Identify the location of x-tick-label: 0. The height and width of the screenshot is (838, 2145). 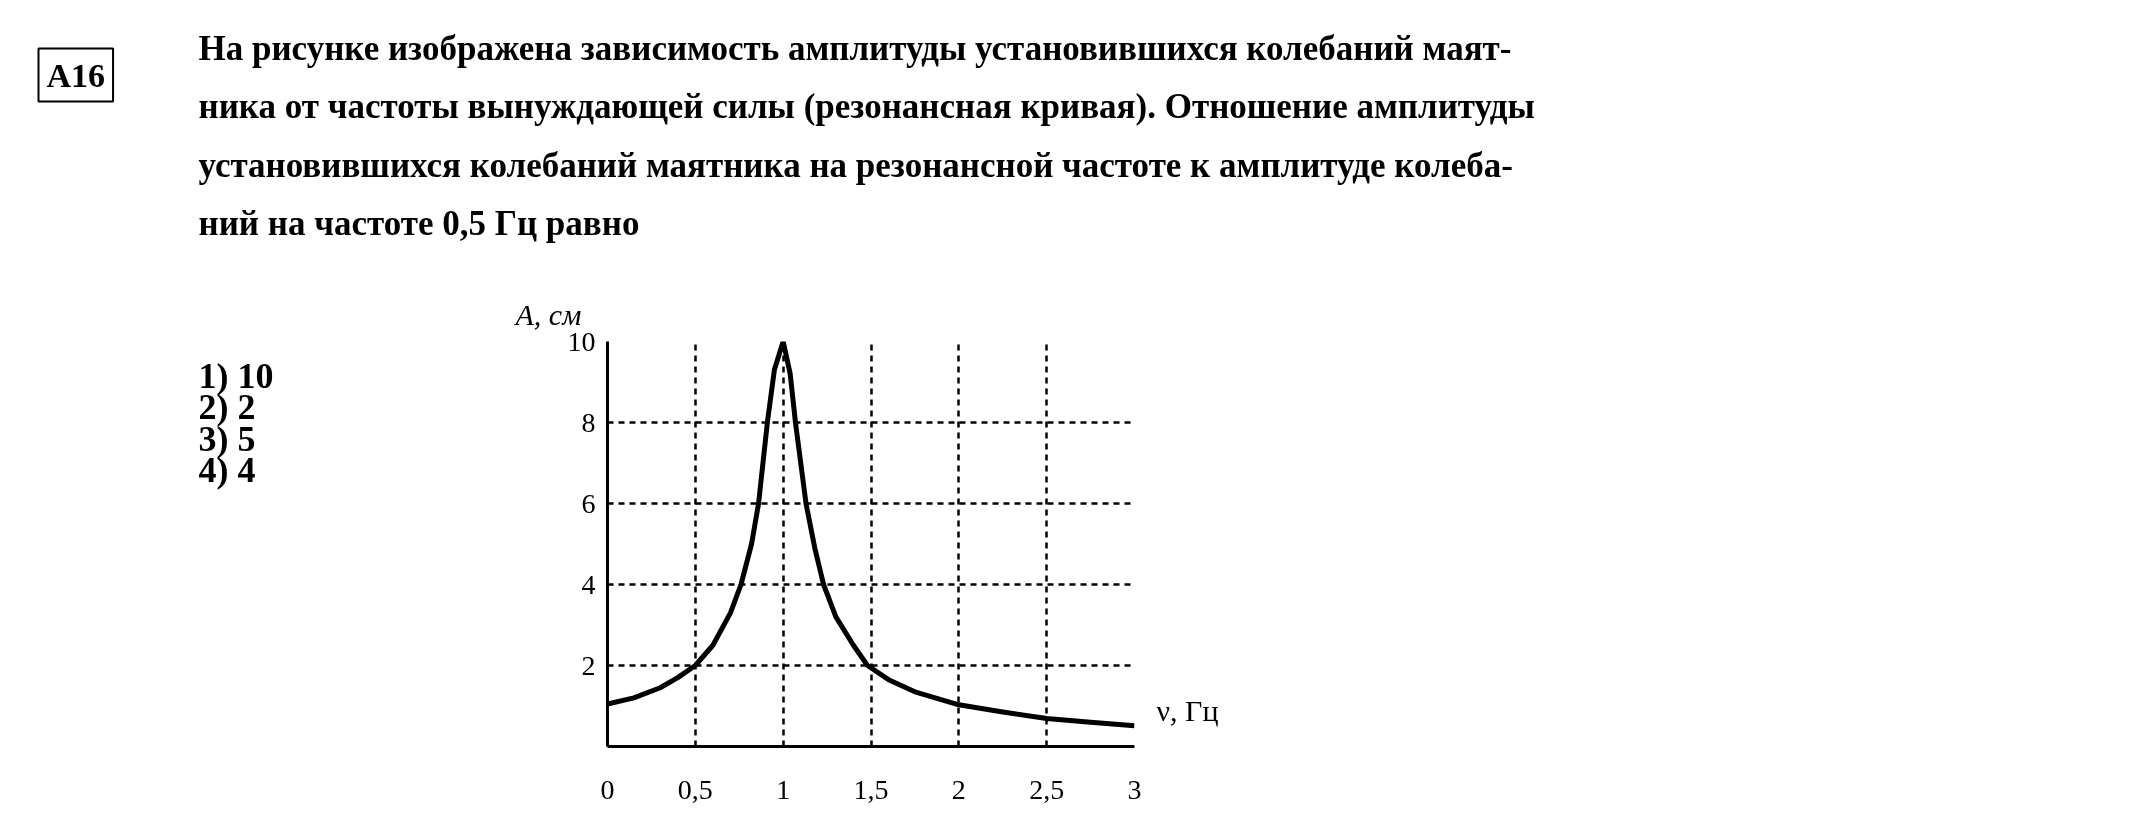
(607, 789).